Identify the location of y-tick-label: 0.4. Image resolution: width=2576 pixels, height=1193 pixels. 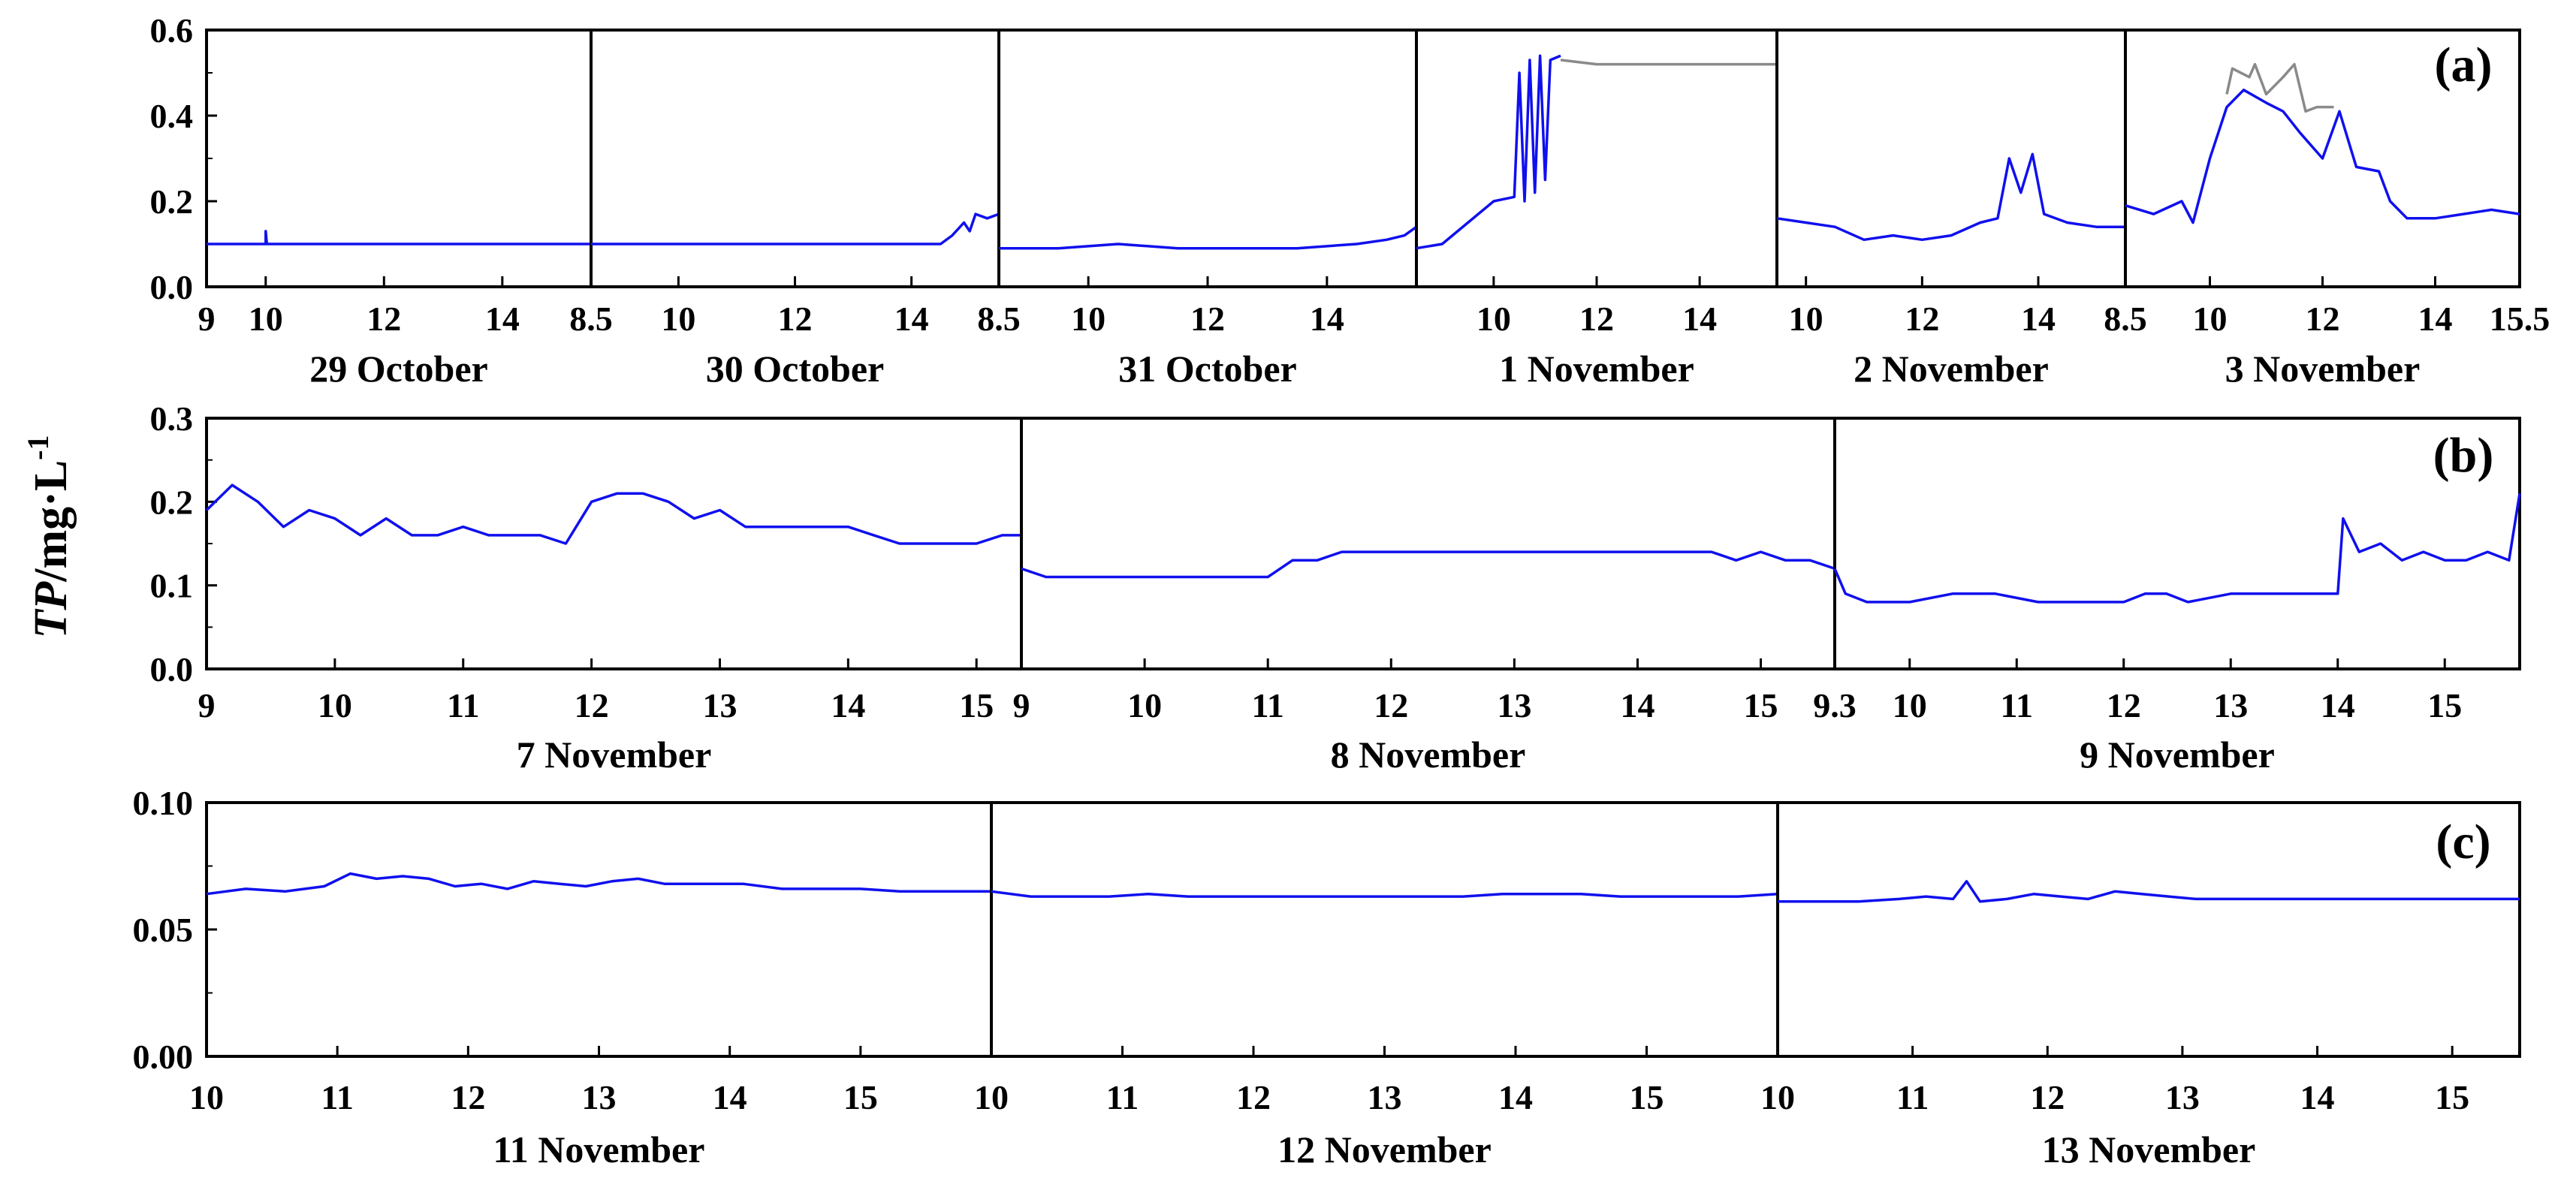
(172, 116).